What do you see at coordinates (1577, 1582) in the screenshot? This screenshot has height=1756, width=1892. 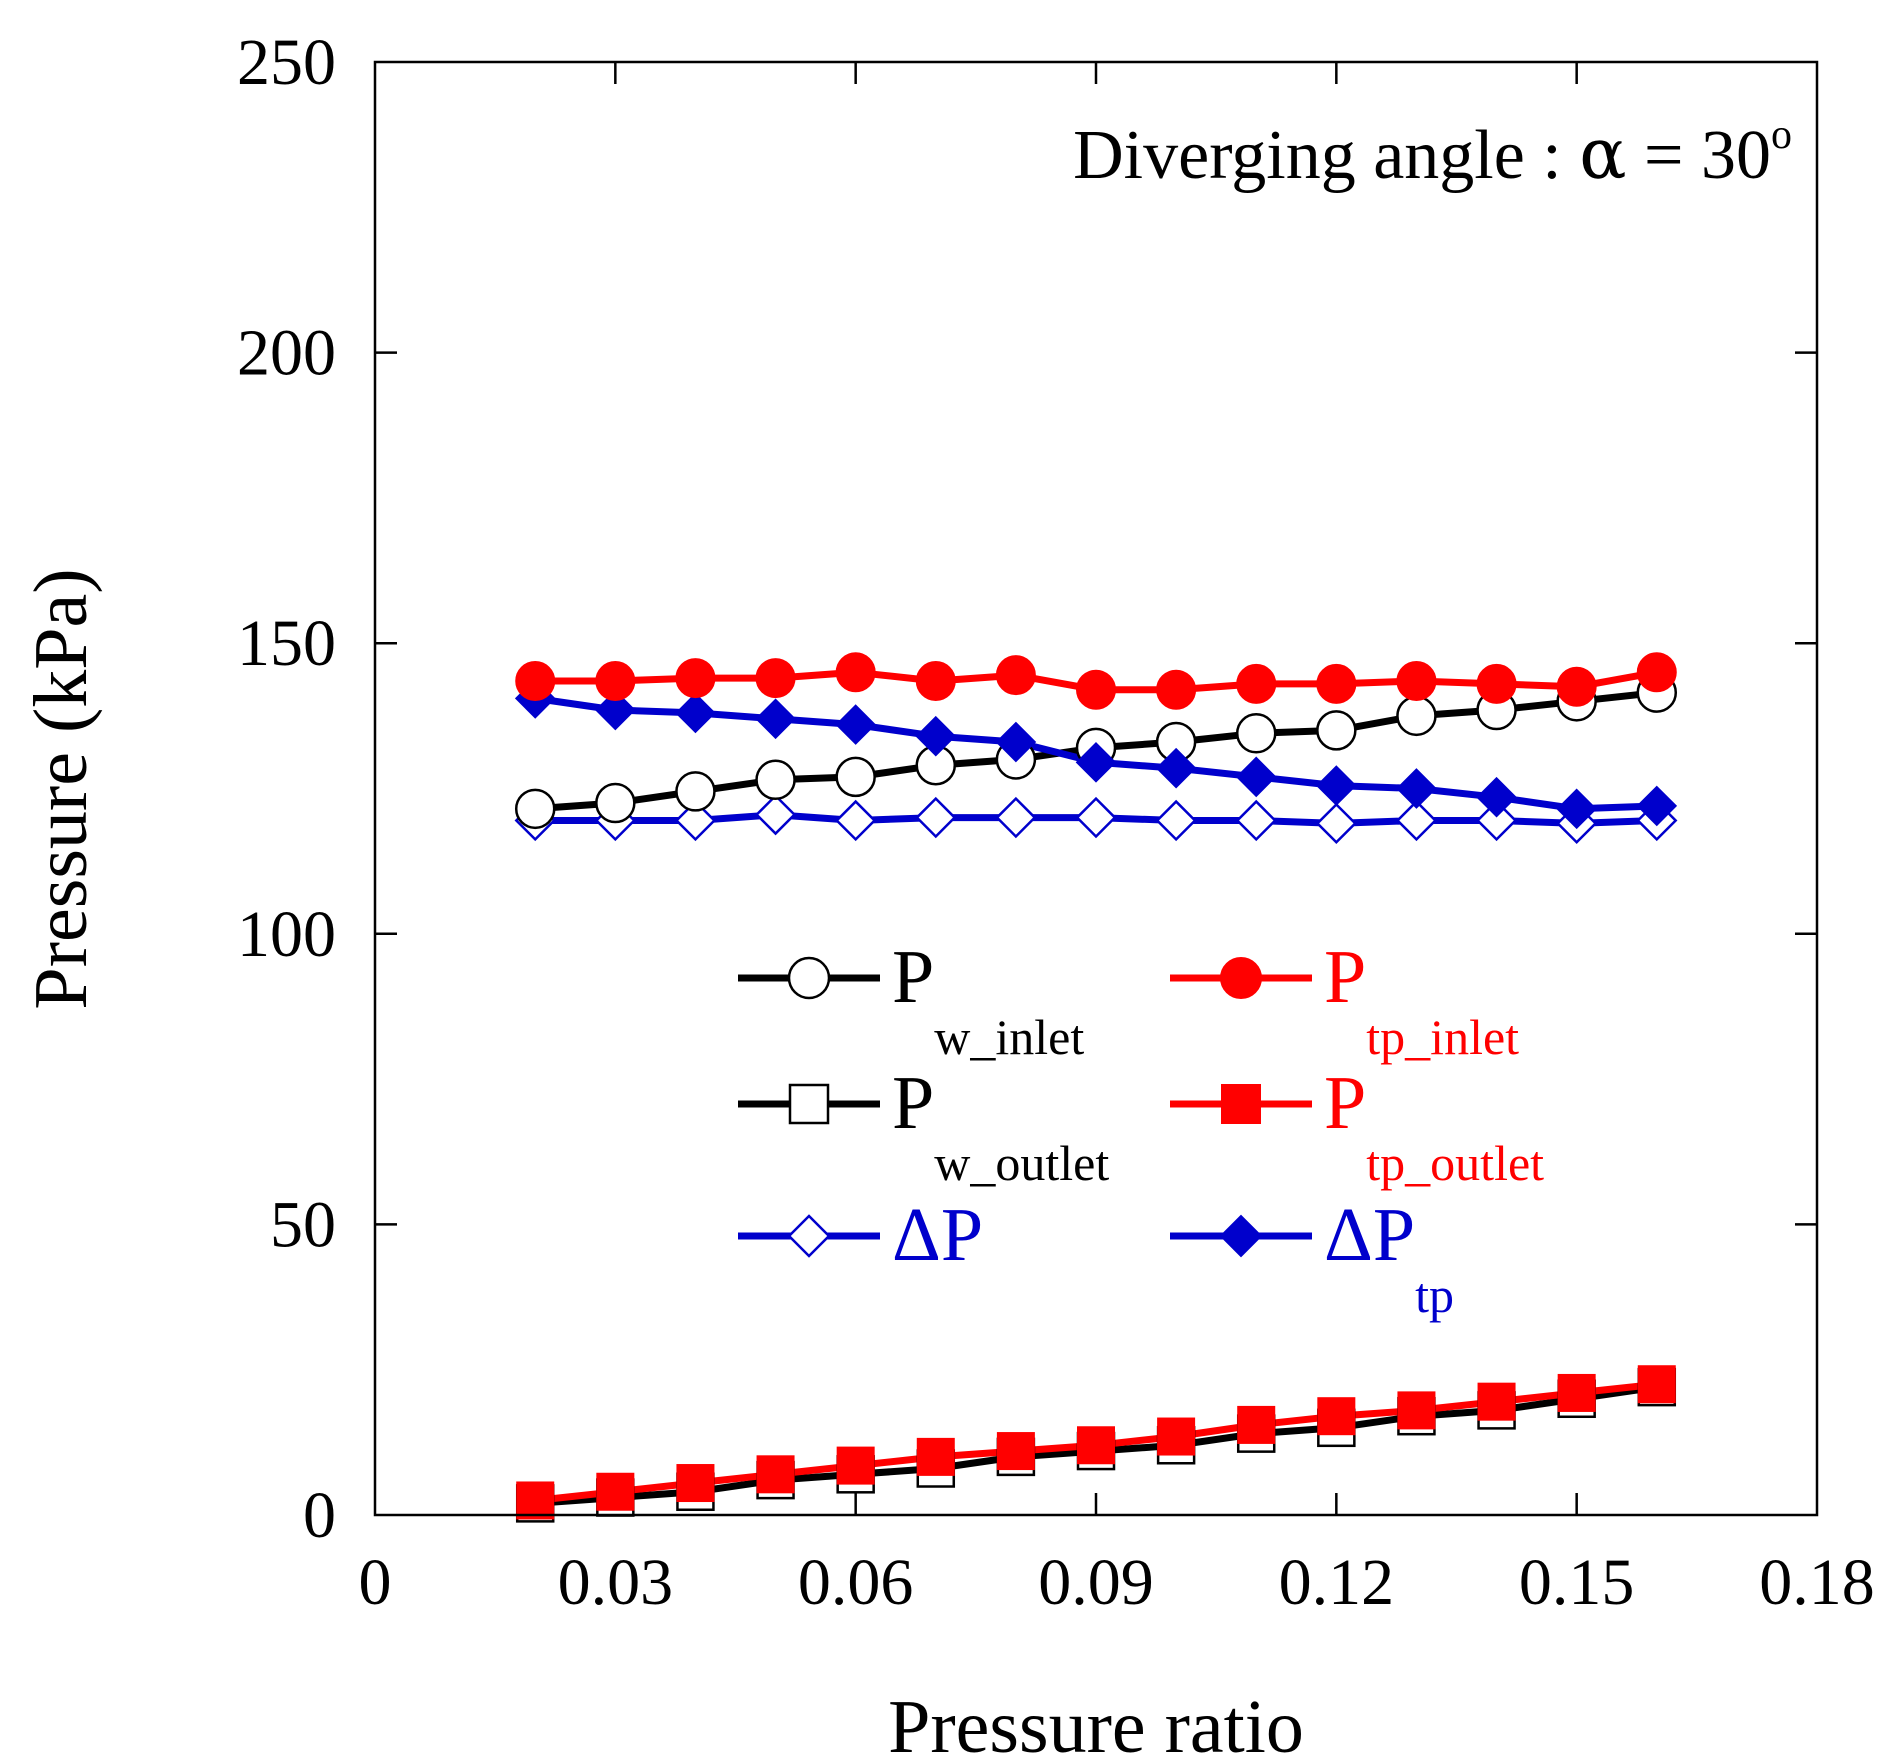 I see `x-tick-label: 0.15` at bounding box center [1577, 1582].